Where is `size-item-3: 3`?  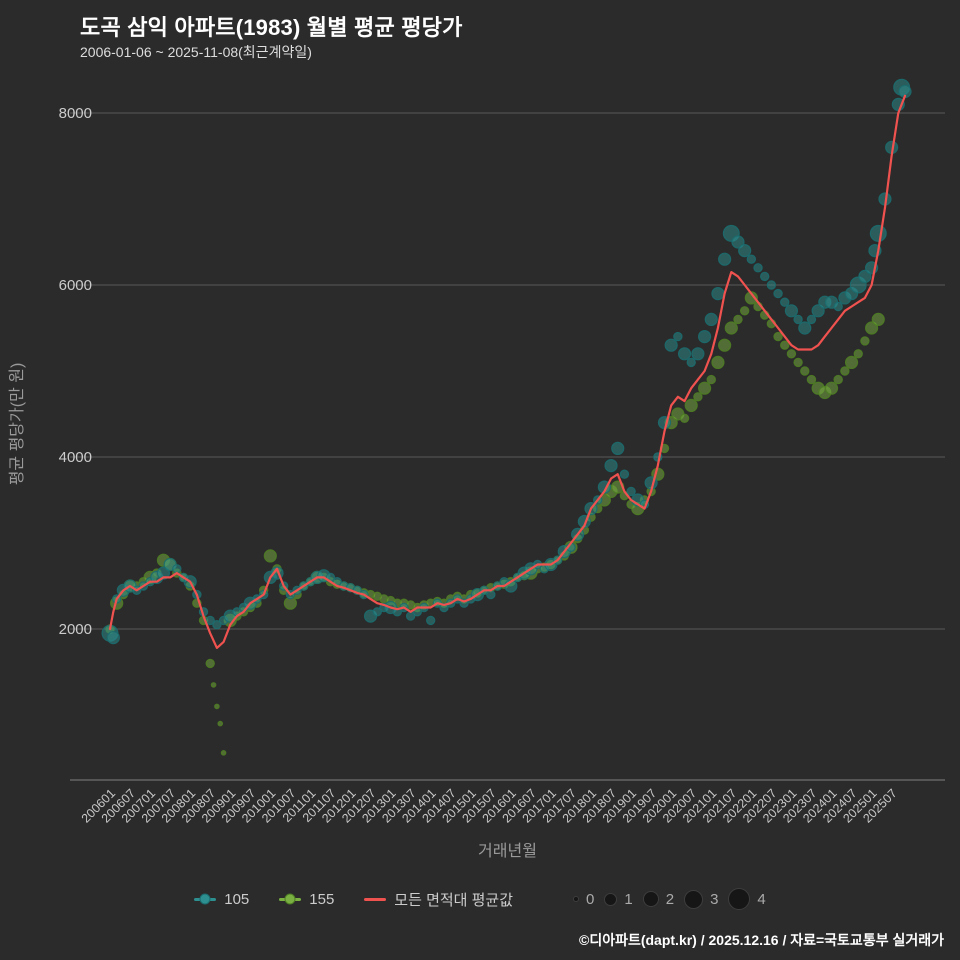
size-item-3: 3 is located at coordinates (701, 899).